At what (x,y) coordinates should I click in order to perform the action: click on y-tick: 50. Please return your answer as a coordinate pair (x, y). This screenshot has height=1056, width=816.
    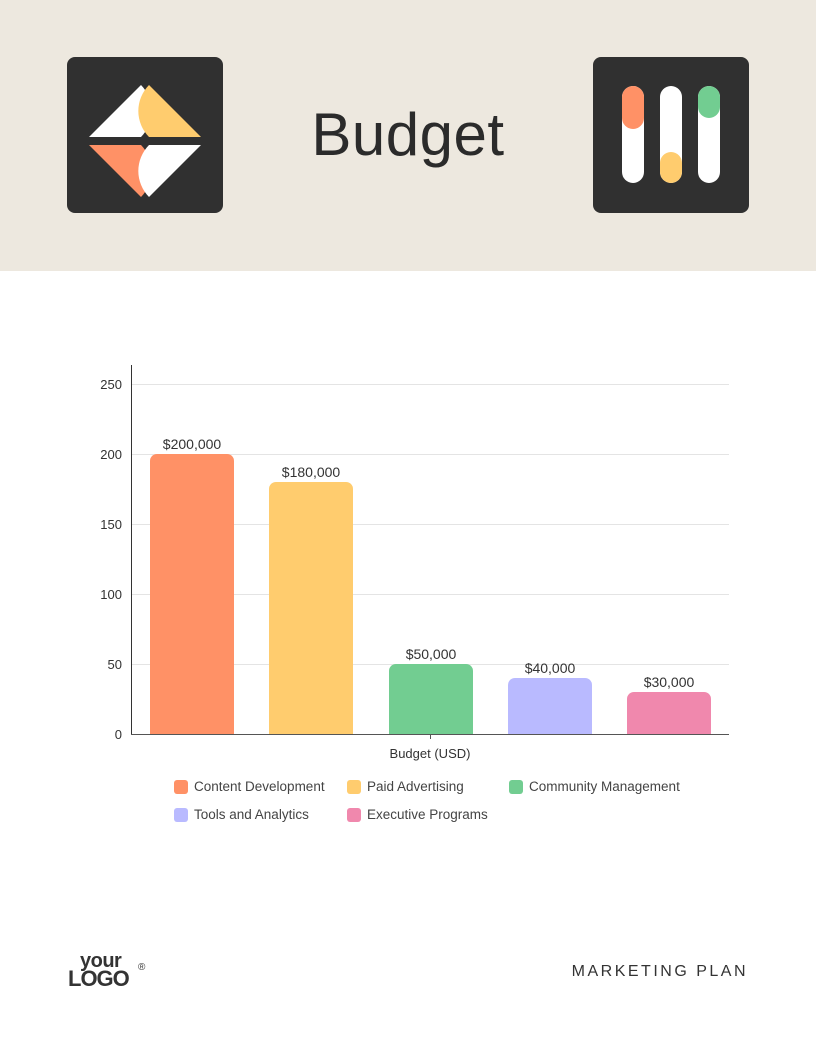
    Looking at the image, I should click on (114, 664).